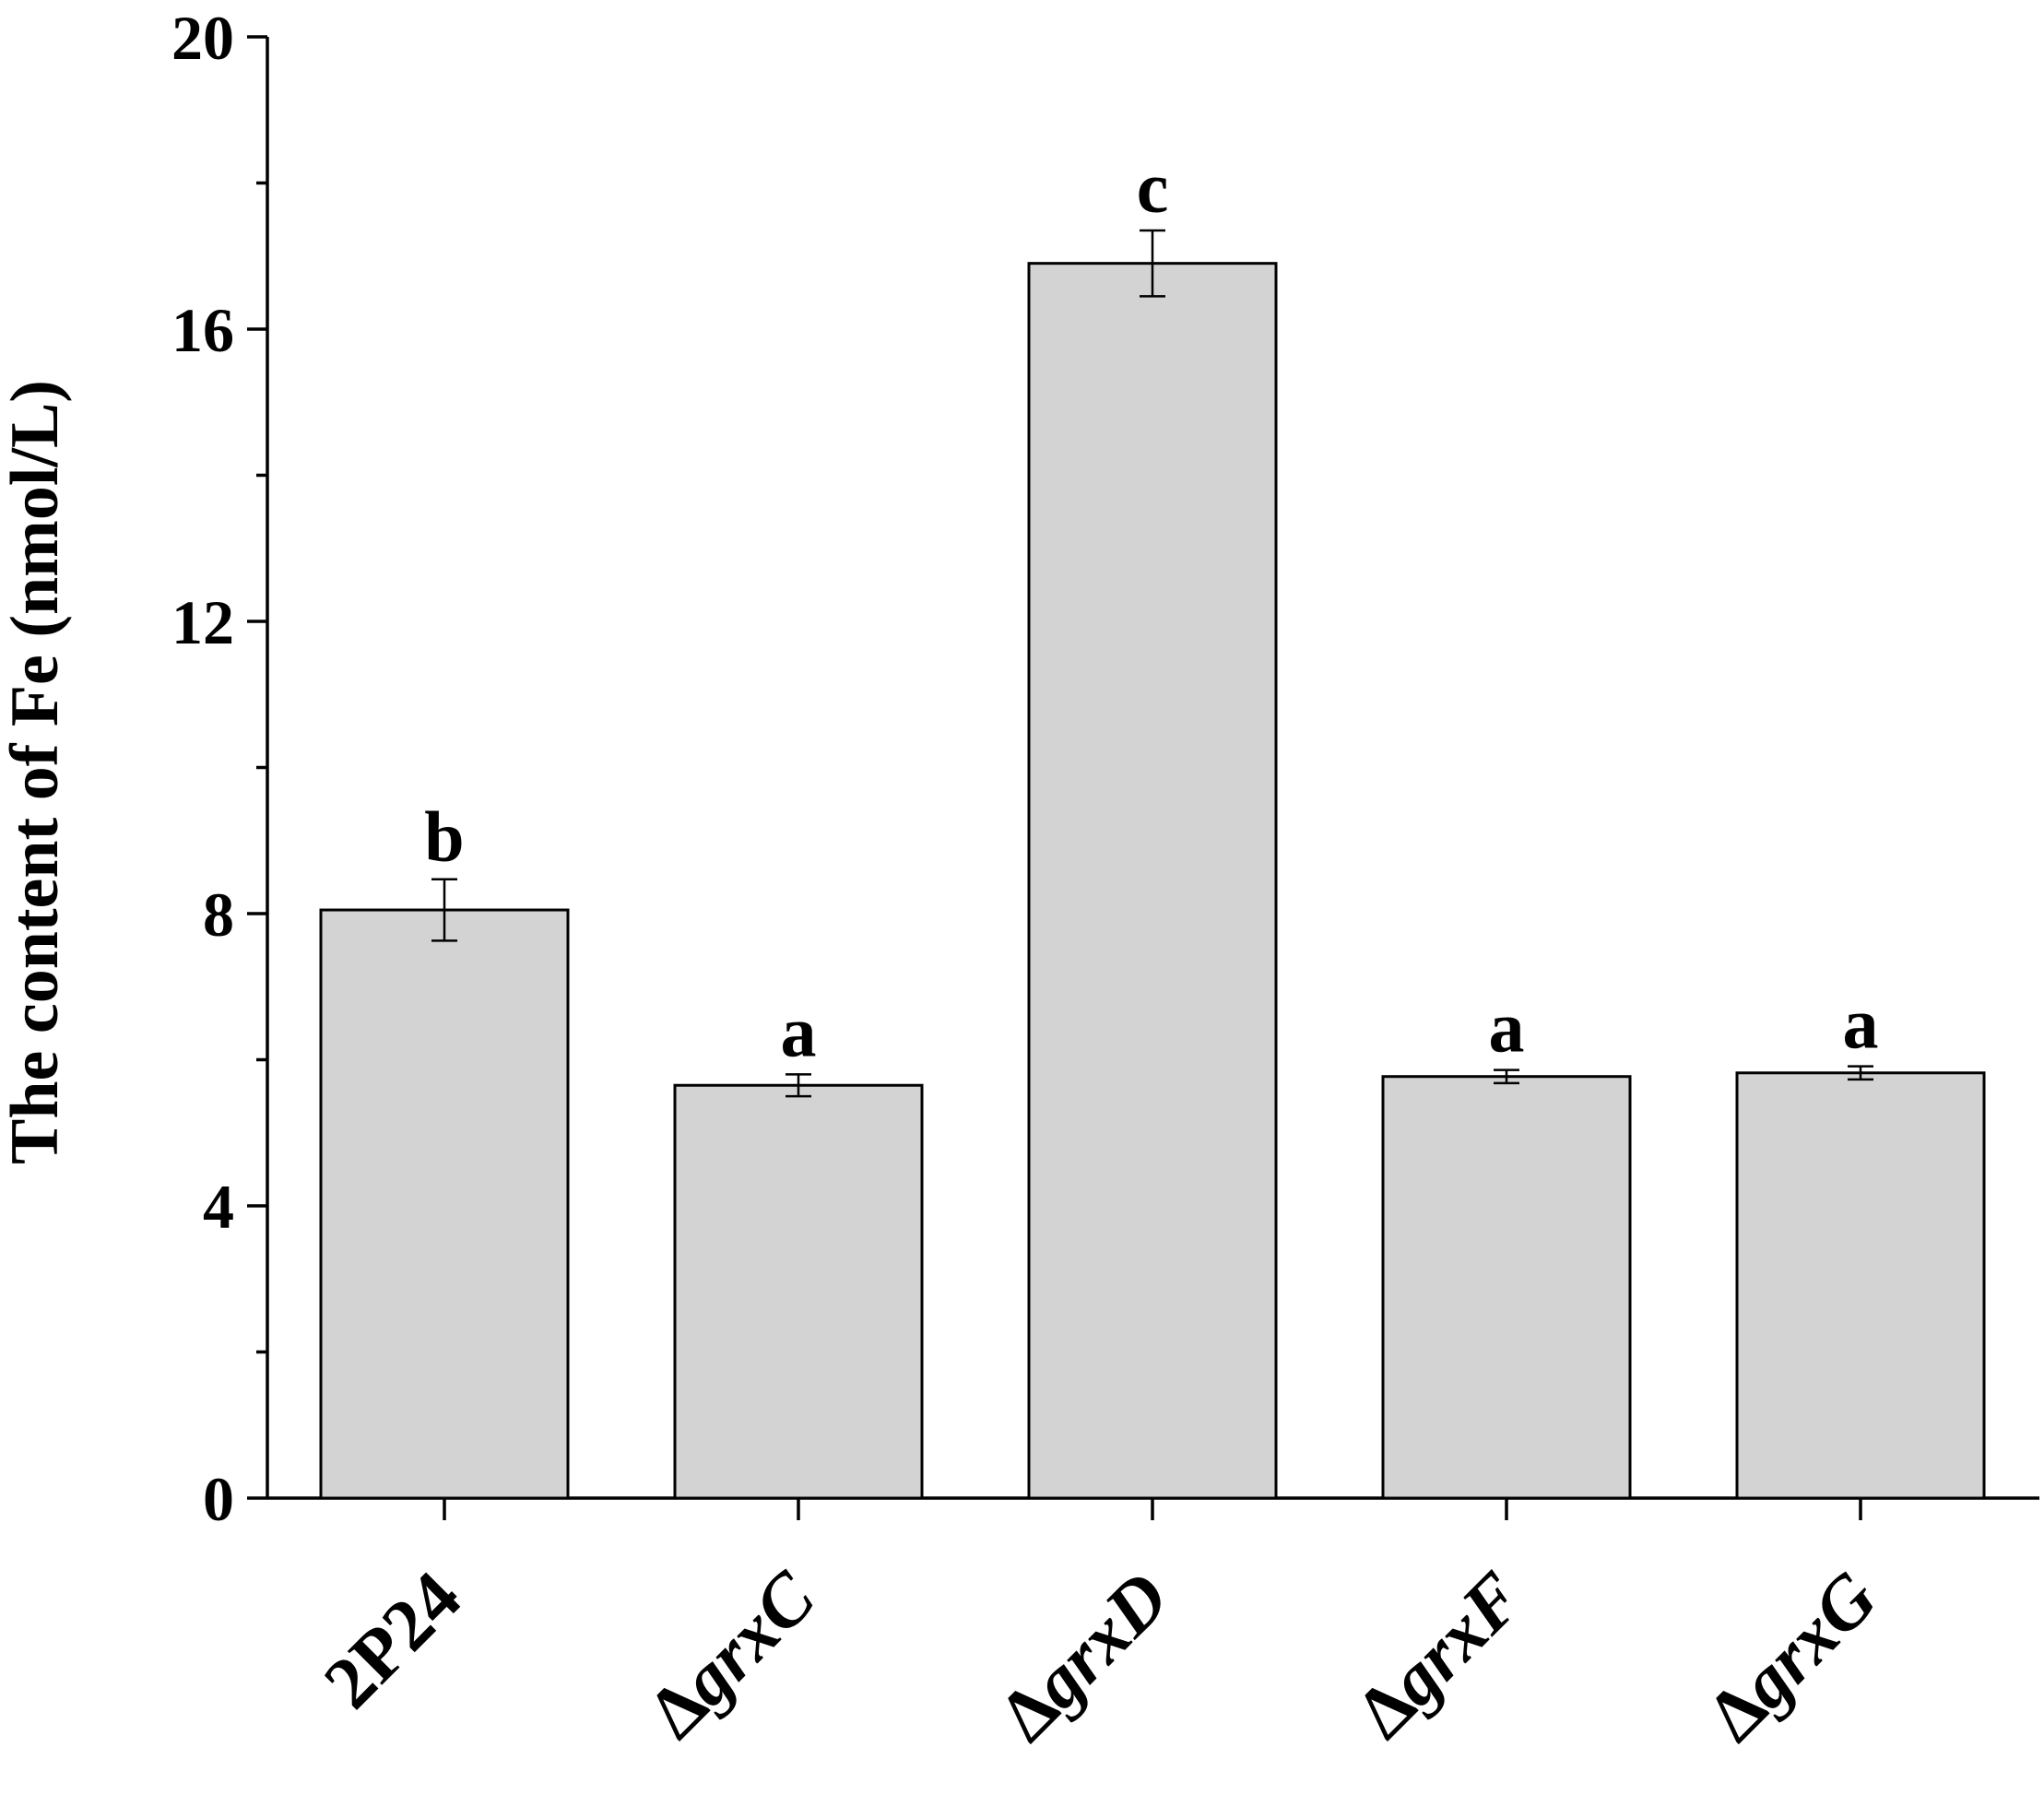 The width and height of the screenshot is (2044, 1818). Describe the element at coordinates (444, 837) in the screenshot. I see `significance-label: b` at that location.